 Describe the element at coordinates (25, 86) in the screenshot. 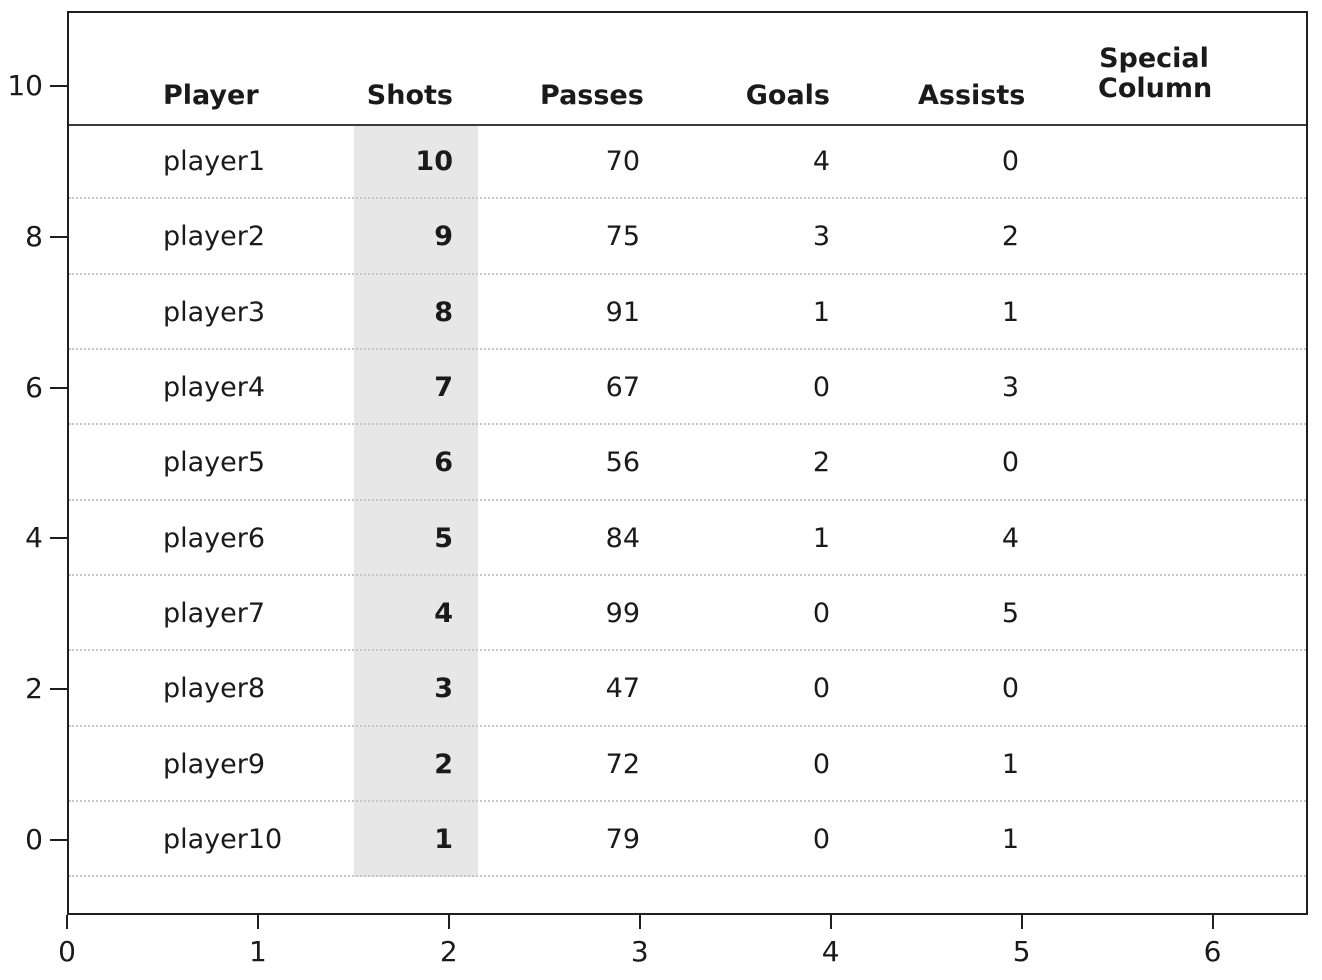

I see `y-tick-label: 10` at that location.